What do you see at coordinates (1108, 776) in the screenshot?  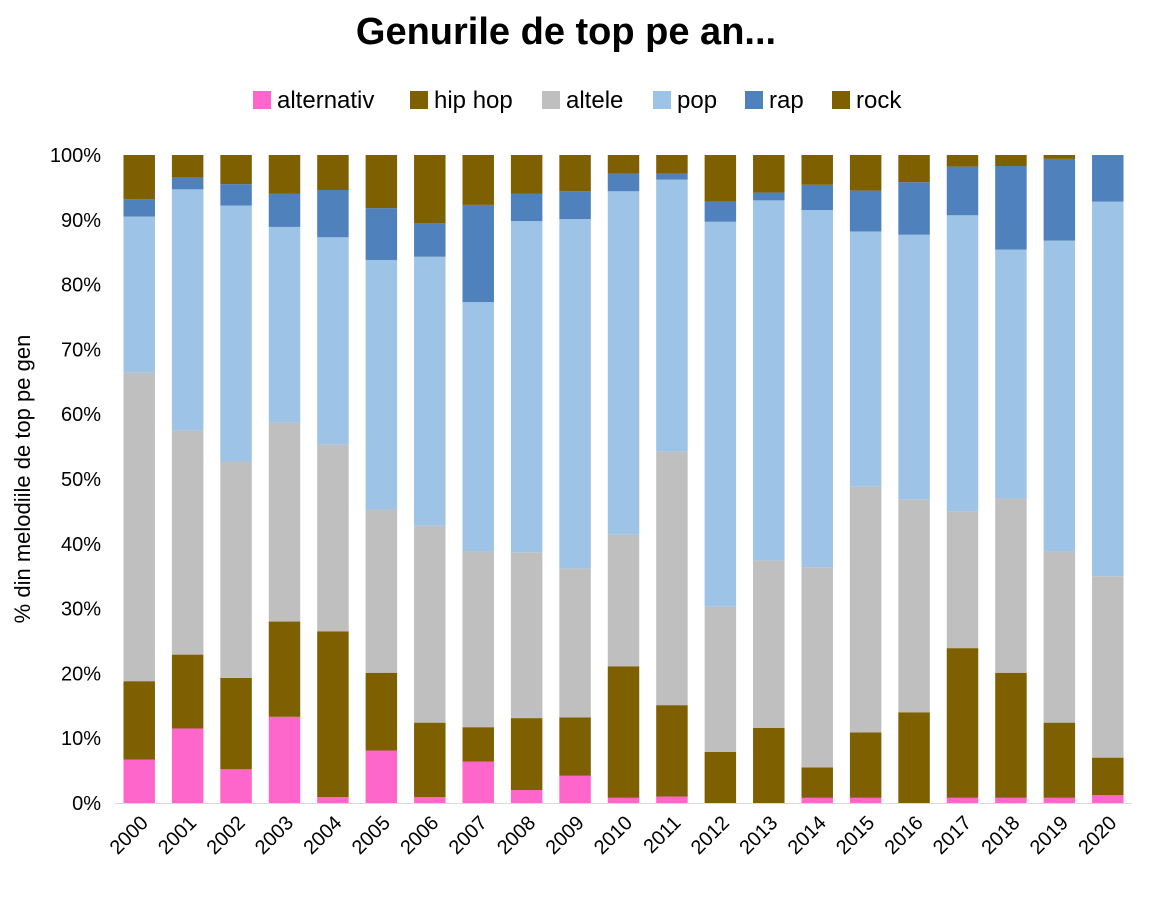 I see `bar-segment-hip-hop-2020` at bounding box center [1108, 776].